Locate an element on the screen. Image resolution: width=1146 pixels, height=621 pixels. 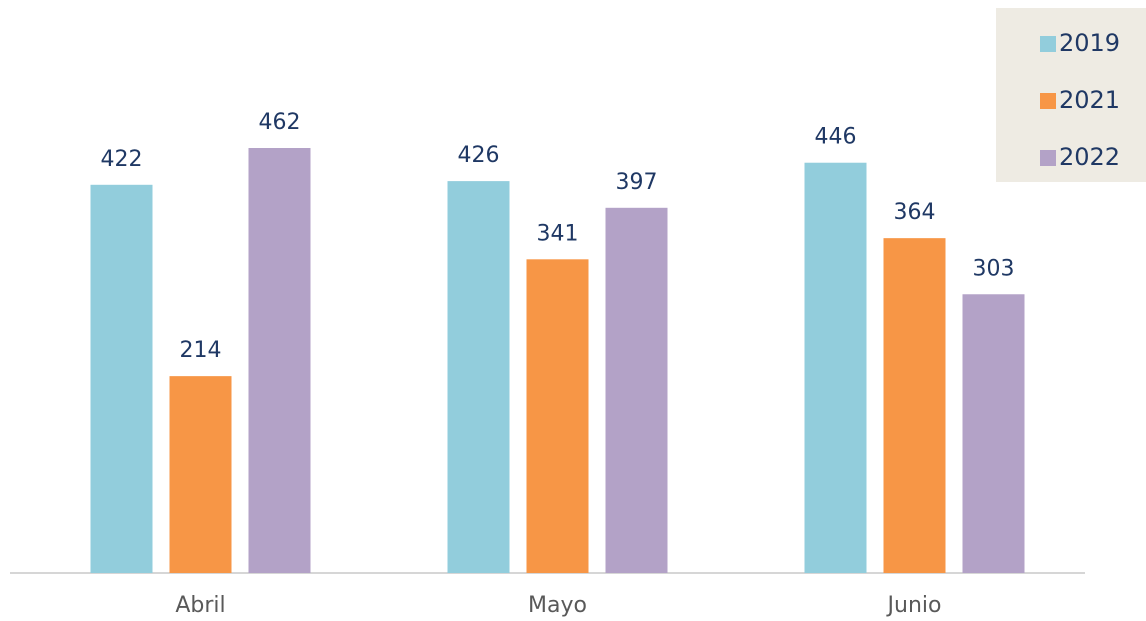
data-label: 462 is located at coordinates (280, 122).